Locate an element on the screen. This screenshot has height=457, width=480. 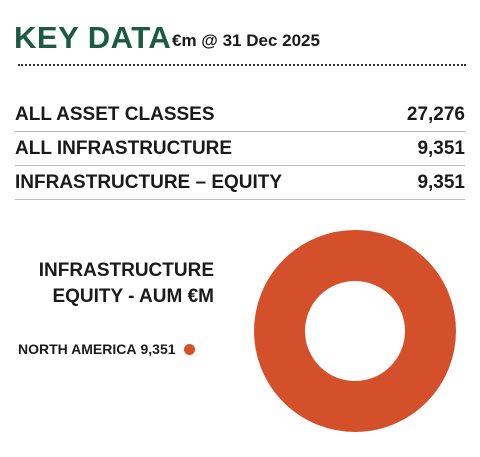
row-label: ALL ASSET CLASSES is located at coordinates (115, 114).